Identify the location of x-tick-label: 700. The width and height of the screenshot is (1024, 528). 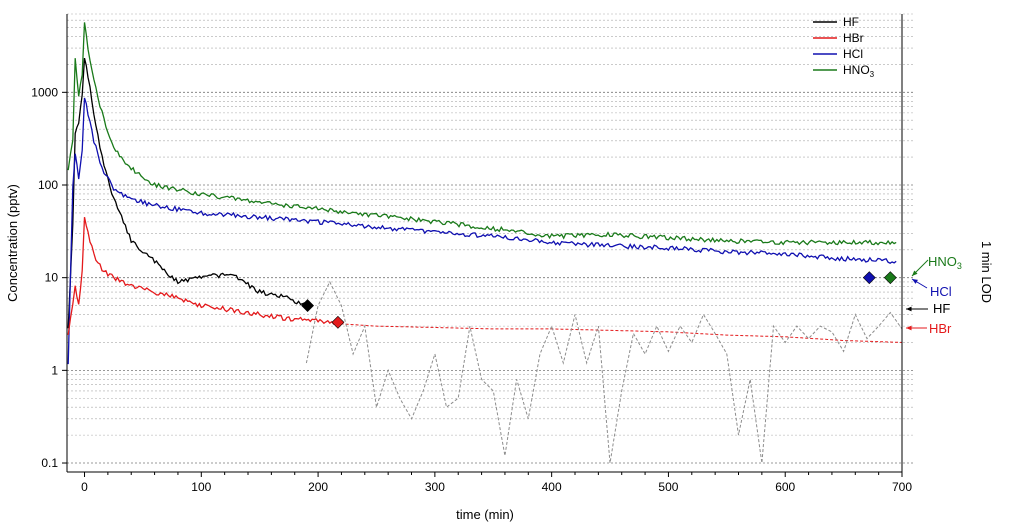
(902, 487).